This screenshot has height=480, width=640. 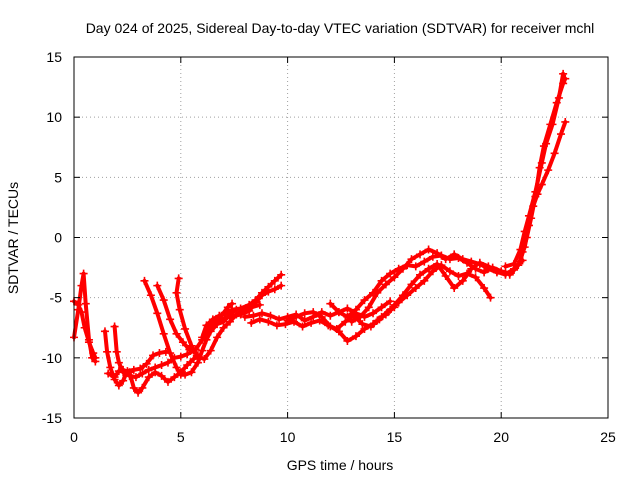 What do you see at coordinates (54, 57) in the screenshot?
I see `y-tick-label: 15` at bounding box center [54, 57].